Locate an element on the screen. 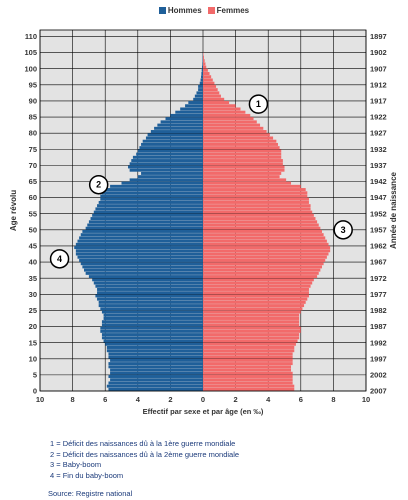 Image resolution: width=408 pixels, height=500 pixels. legend-item-hommes: Hommes is located at coordinates (180, 10).